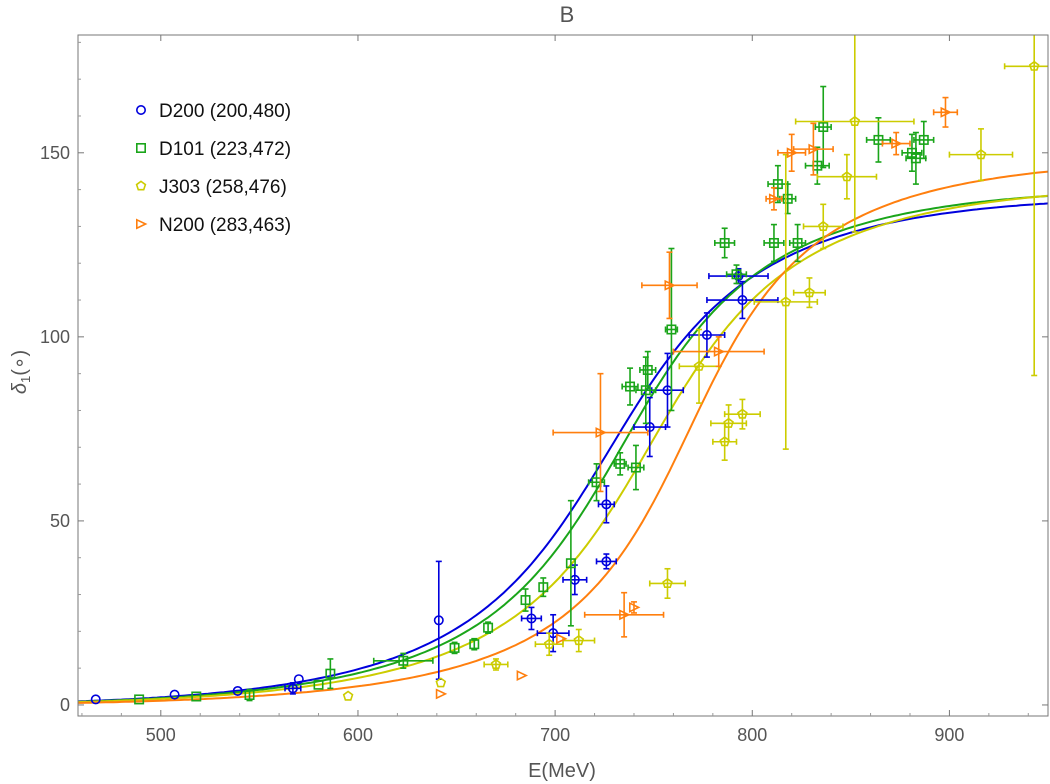 This screenshot has width=1050, height=784. I want to click on y-axis-label-symbol: δ, so click(20, 388).